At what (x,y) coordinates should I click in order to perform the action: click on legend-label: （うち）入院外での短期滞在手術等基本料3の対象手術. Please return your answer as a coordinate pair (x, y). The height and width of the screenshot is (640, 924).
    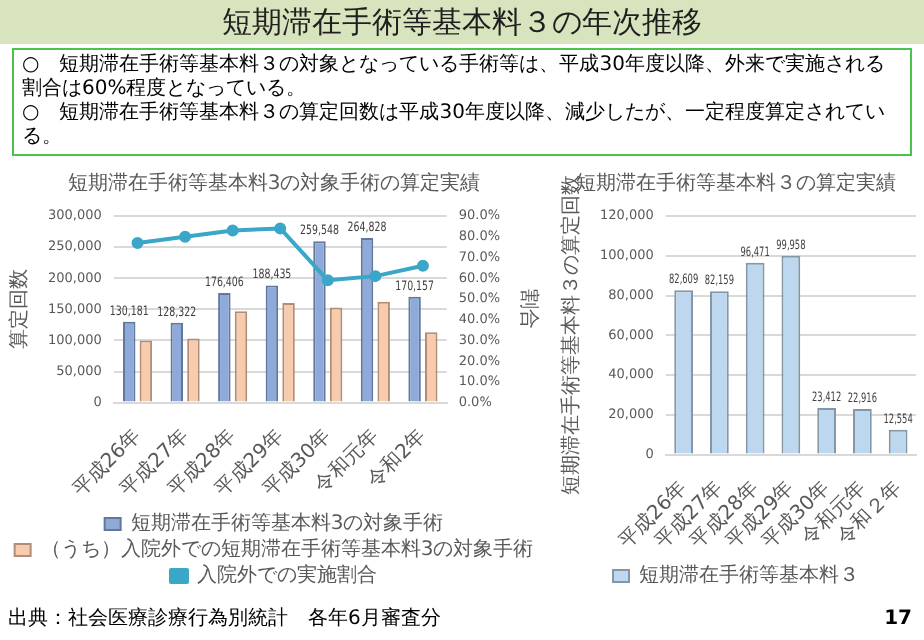
    Looking at the image, I should click on (287, 549).